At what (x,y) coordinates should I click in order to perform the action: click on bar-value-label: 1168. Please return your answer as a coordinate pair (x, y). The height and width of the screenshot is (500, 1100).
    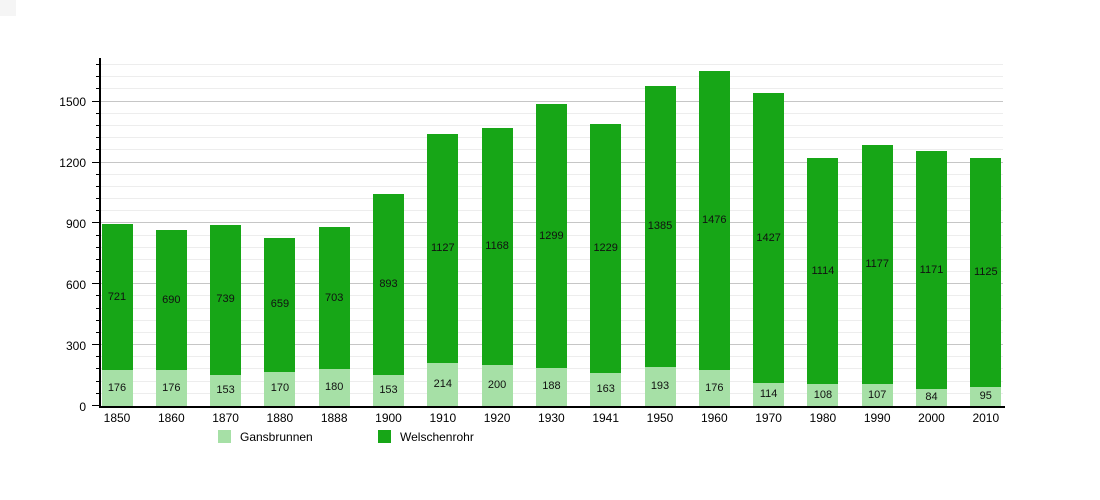
    Looking at the image, I should click on (497, 246).